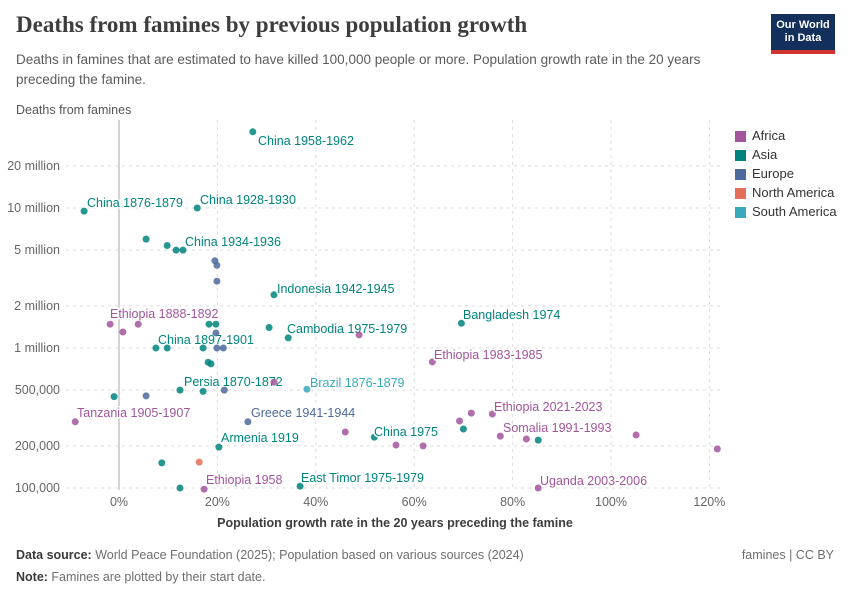 This screenshot has height=600, width=850. I want to click on point-label: Somalia 1991-1993, so click(557, 428).